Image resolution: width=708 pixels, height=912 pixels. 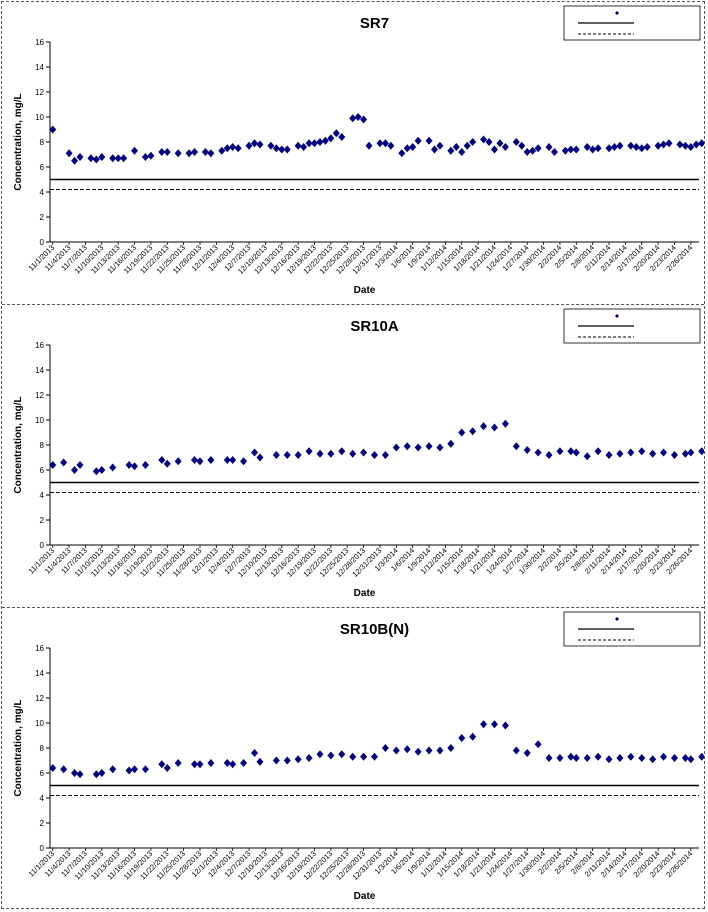 I want to click on y-tick-label: 8, so click(x=42, y=445).